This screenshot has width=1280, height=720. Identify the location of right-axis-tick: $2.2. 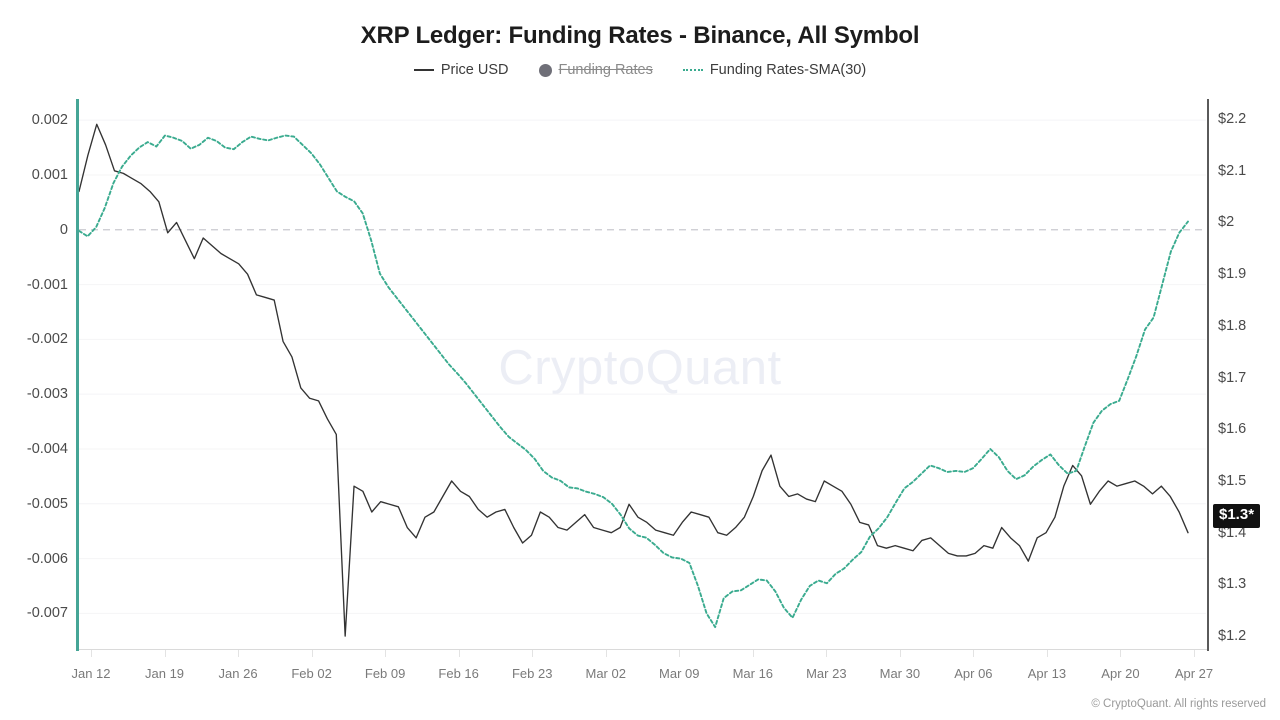
(1232, 119).